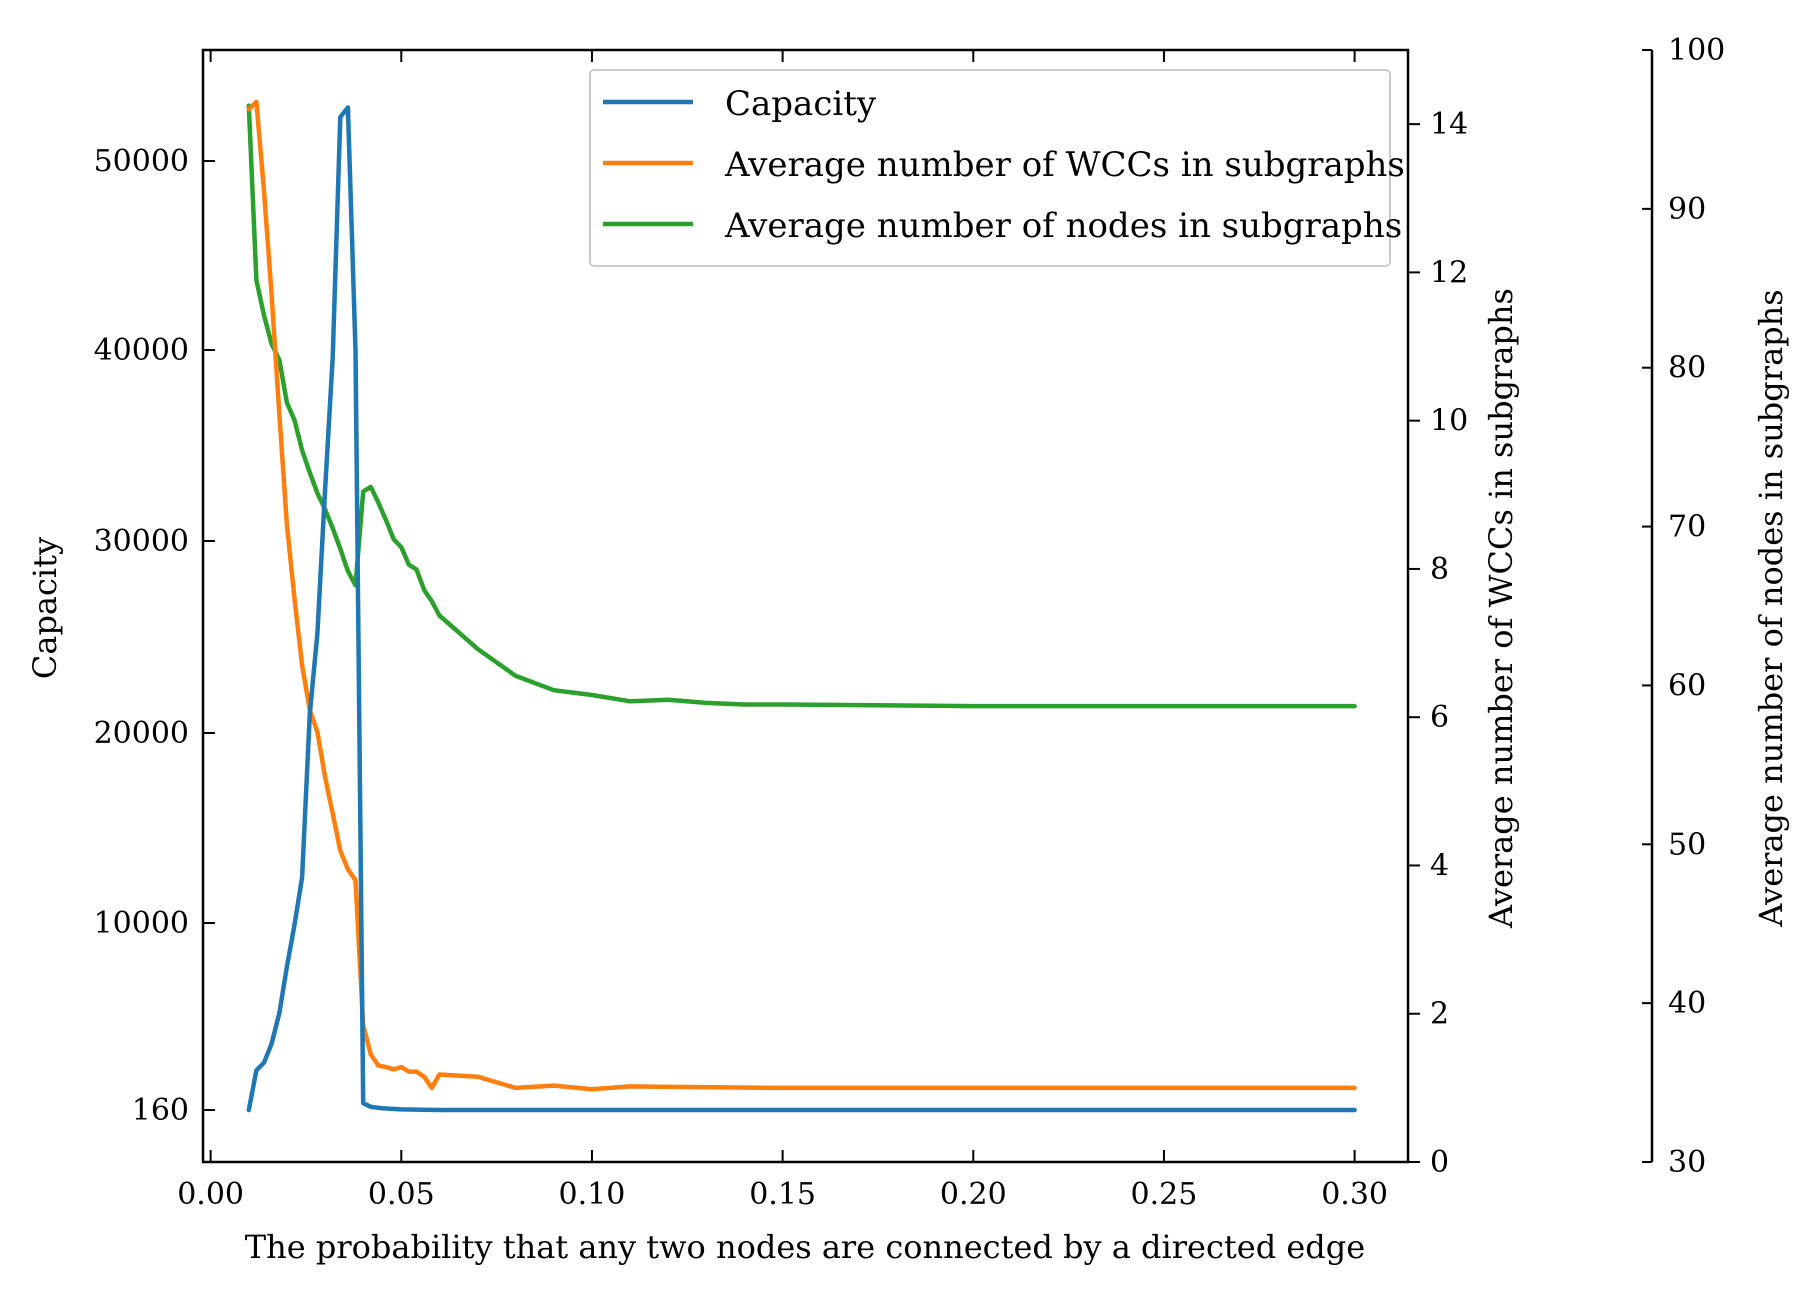 The image size is (1815, 1292). Describe the element at coordinates (1449, 421) in the screenshot. I see `right1-tick-label: 10` at that location.